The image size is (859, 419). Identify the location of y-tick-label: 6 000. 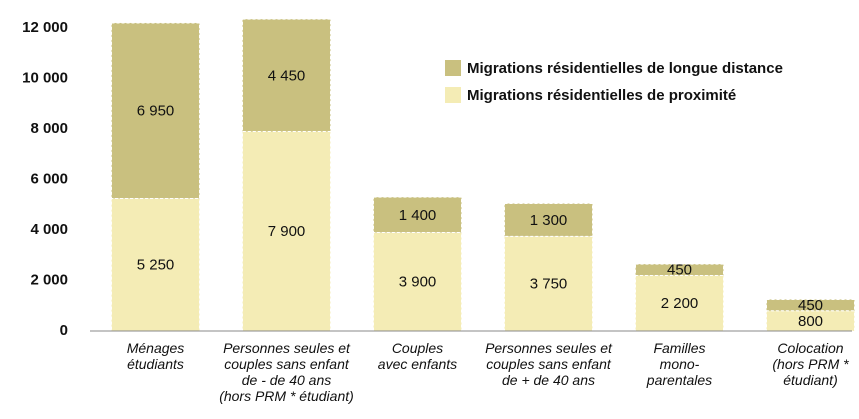
(49, 178).